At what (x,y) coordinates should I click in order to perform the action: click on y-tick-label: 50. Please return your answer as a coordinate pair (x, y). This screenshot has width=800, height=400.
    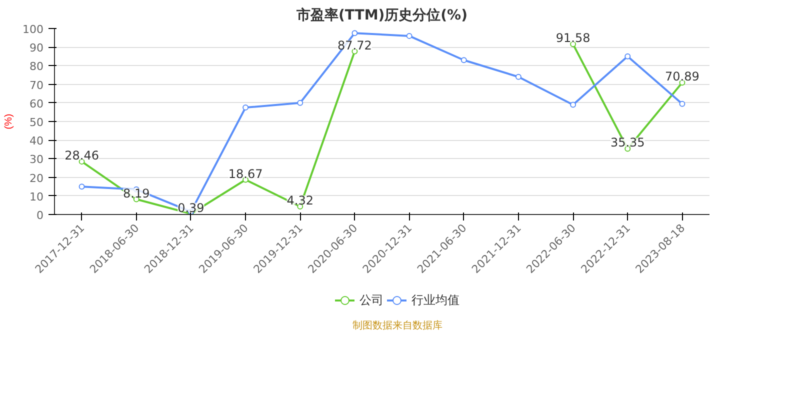
    Looking at the image, I should click on (37, 122).